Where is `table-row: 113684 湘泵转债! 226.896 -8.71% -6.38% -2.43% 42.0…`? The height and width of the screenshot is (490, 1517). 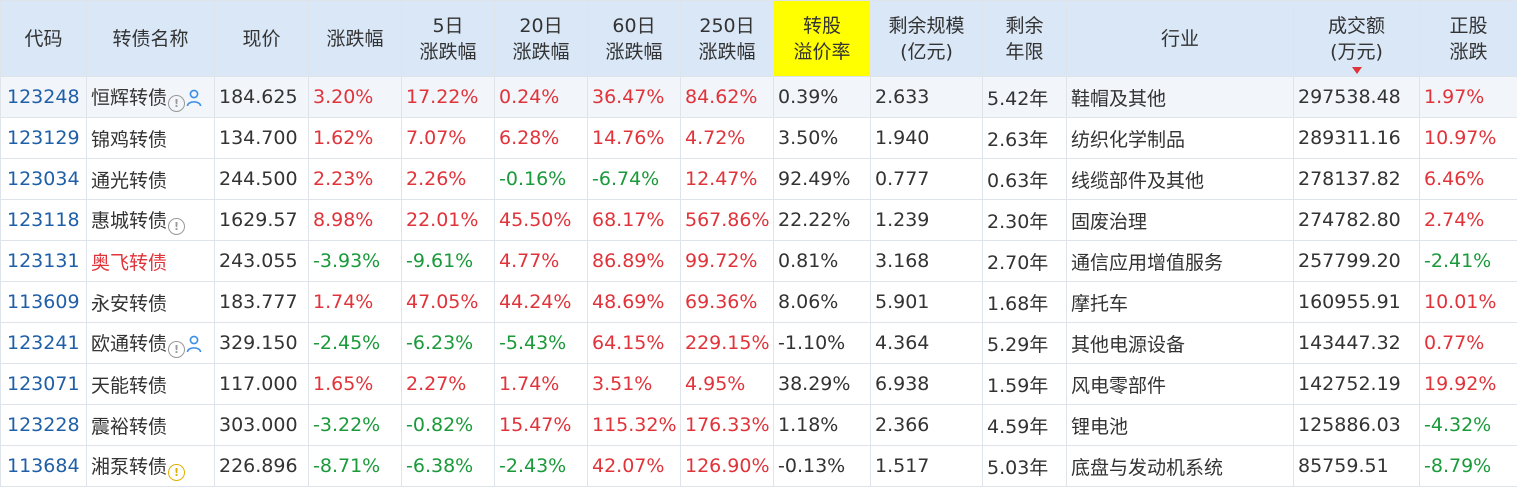
table-row: 113684 湘泵转债! 226.896 -8.71% -6.38% -2.43% 42.0… is located at coordinates (758, 466).